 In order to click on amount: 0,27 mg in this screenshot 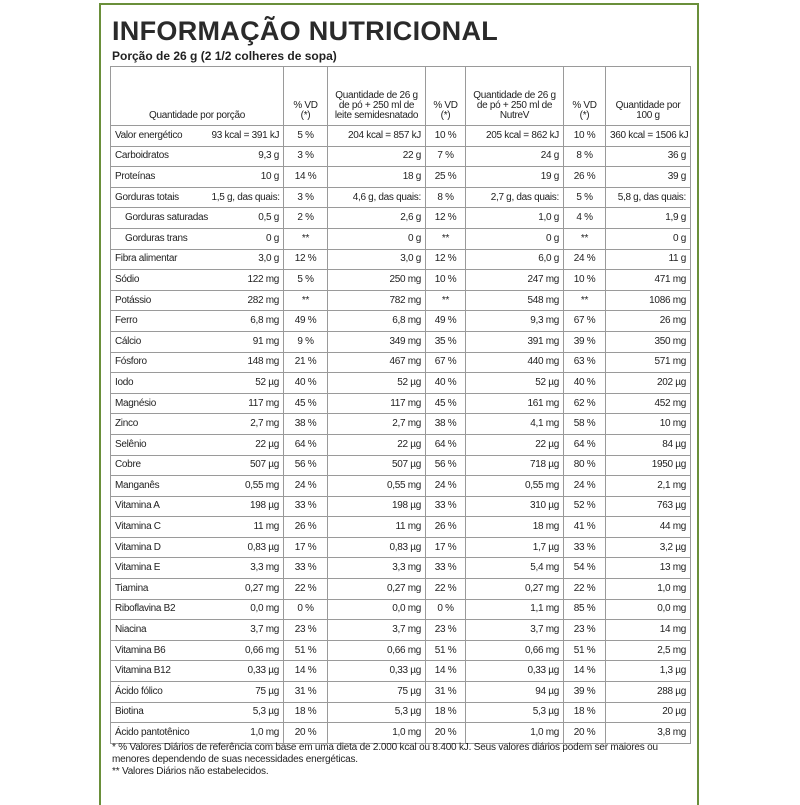, I will do `click(514, 589)`.